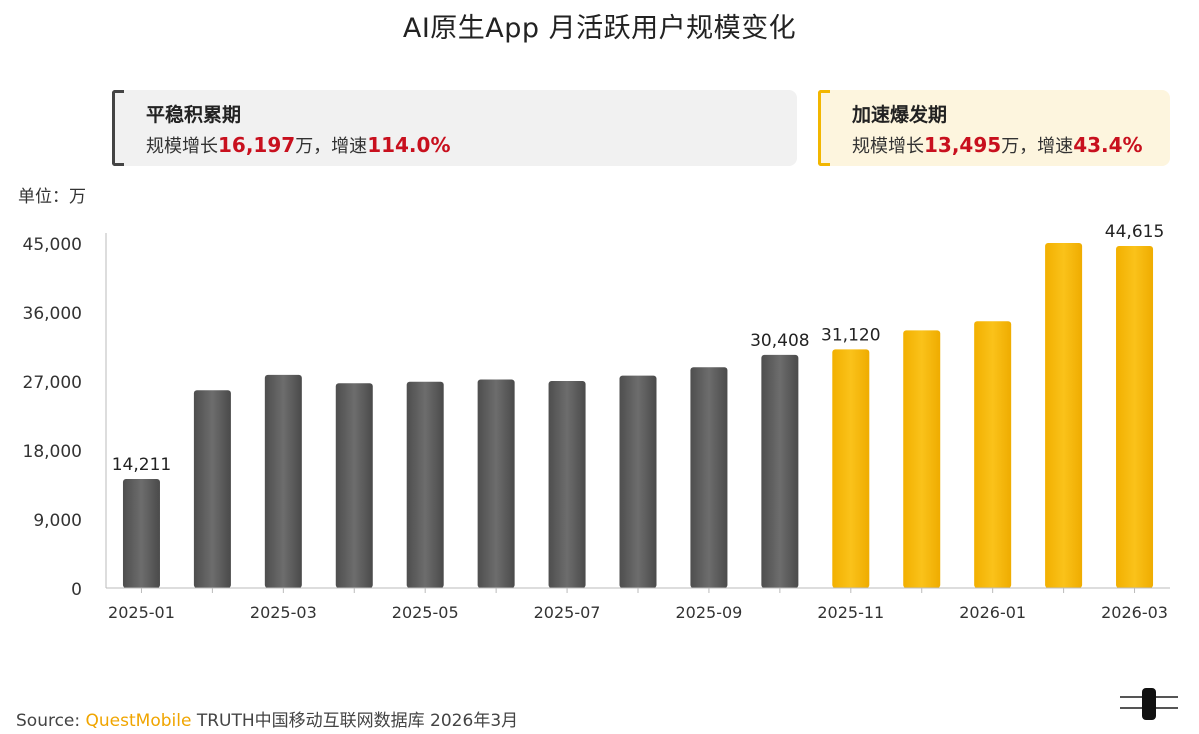 Image resolution: width=1199 pixels, height=734 pixels. Describe the element at coordinates (76, 590) in the screenshot. I see `y-tick-label: 0` at that location.